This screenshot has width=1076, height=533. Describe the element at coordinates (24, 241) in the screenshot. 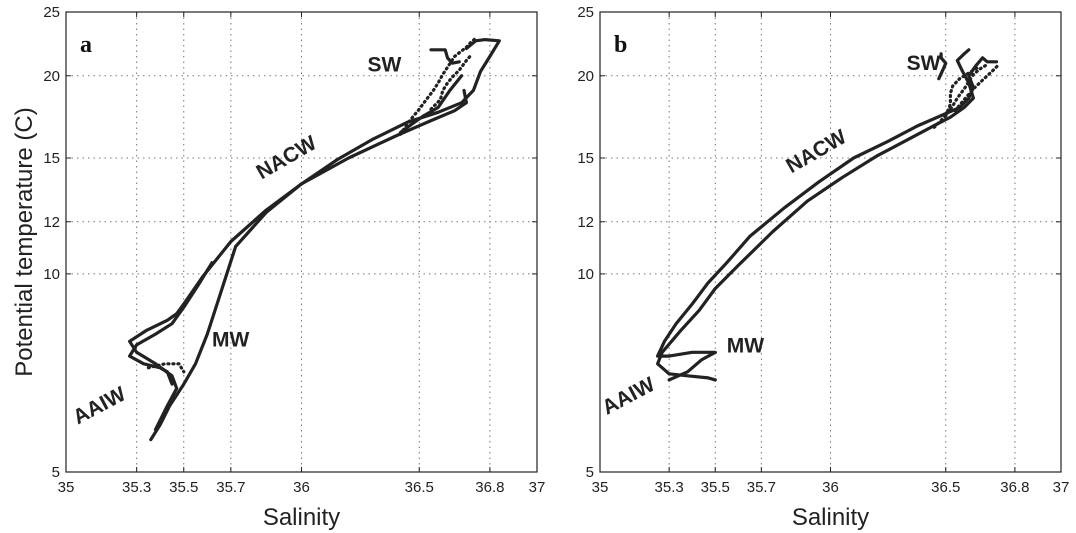

I see `y-axis-label: Potential temperature (C)` at that location.